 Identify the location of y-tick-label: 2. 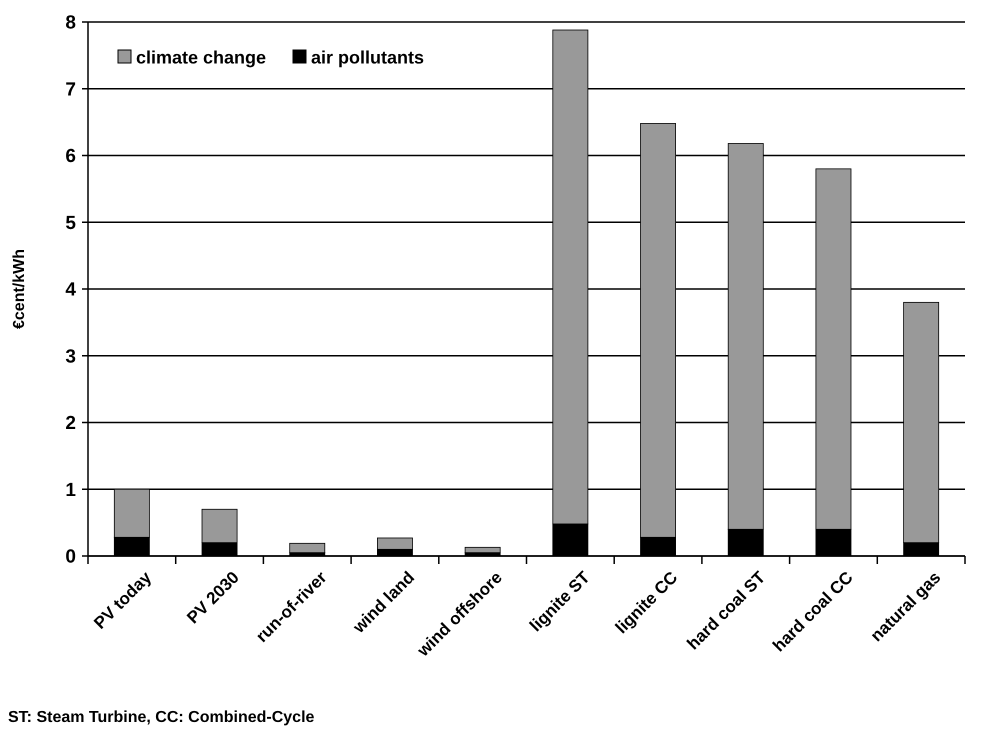
(70, 423).